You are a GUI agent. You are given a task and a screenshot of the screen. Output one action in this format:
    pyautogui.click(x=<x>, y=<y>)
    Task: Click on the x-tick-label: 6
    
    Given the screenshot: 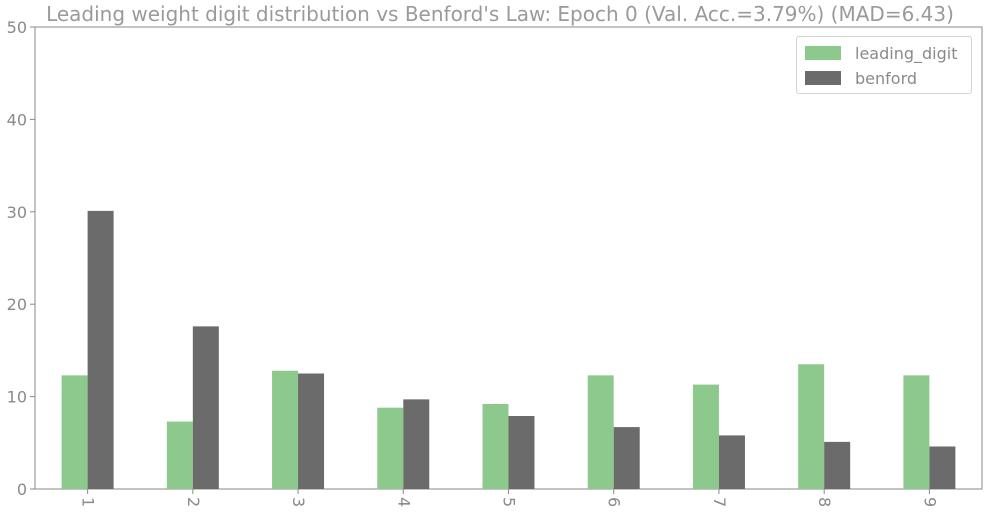 What is the action you would take?
    pyautogui.click(x=614, y=502)
    